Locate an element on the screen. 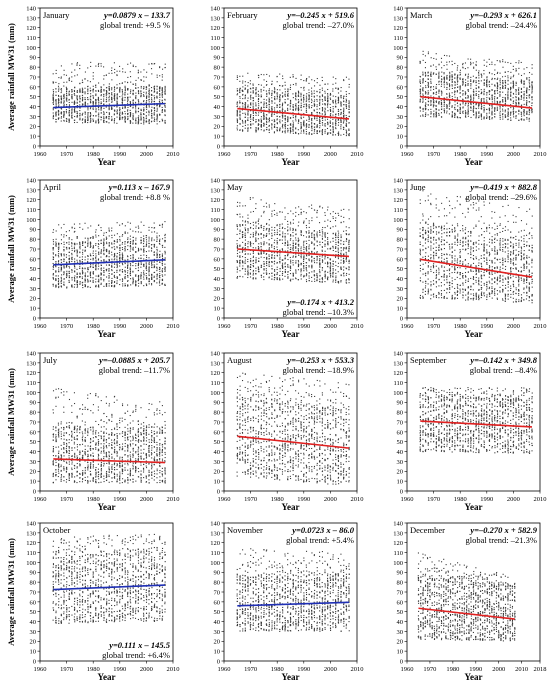 This screenshot has height=688, width=550. y-tick-label: 10 is located at coordinates (217, 137).